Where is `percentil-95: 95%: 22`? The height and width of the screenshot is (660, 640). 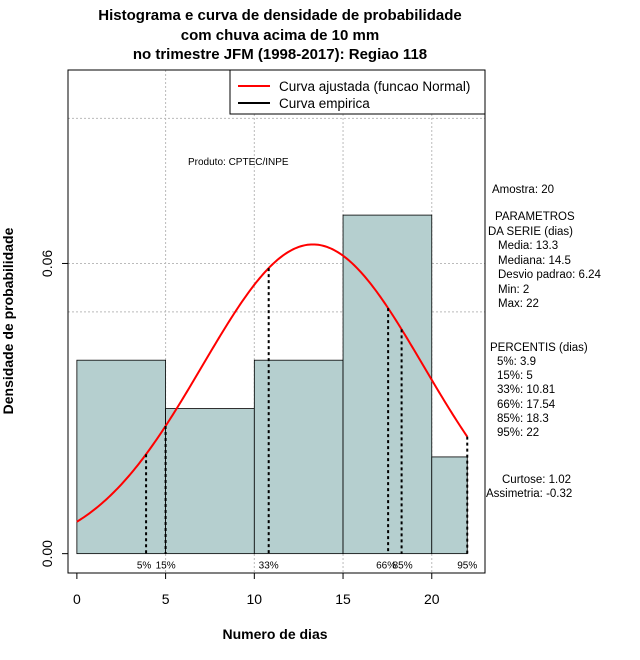
percentil-95: 95%: 22 is located at coordinates (518, 433).